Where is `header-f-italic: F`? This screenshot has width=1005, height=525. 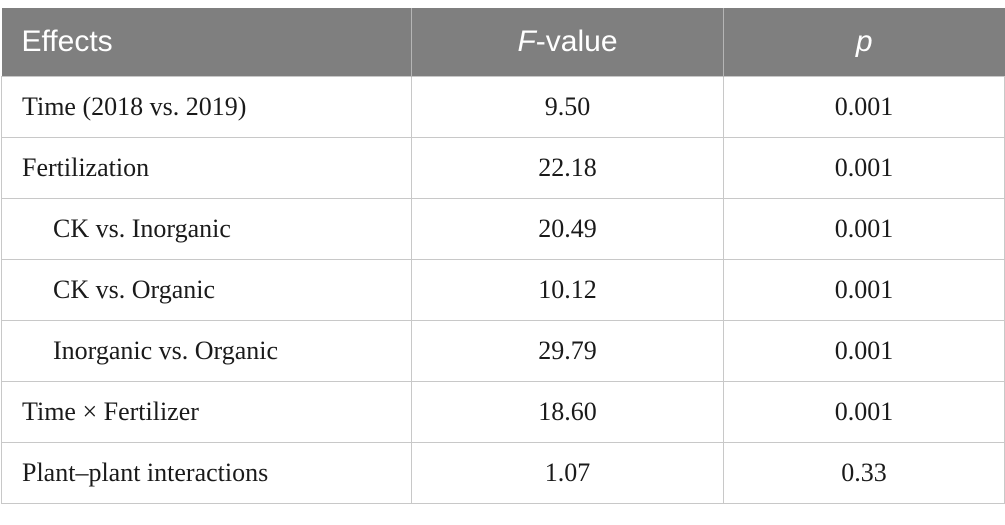 header-f-italic: F is located at coordinates (526, 41).